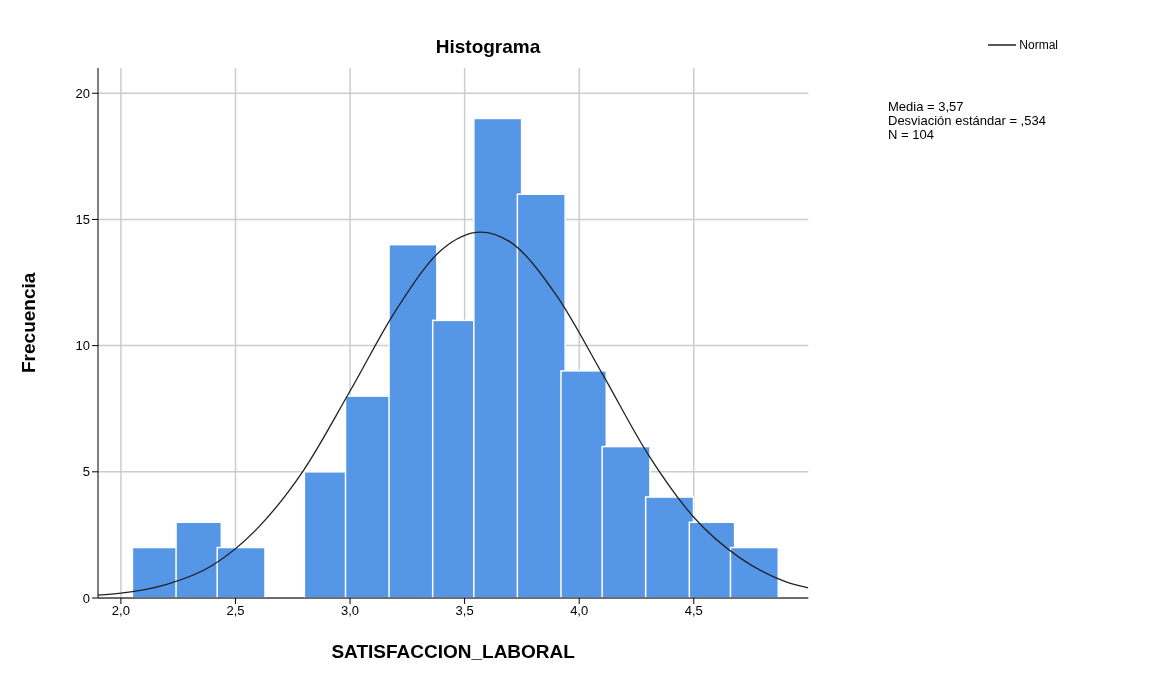 The width and height of the screenshot is (1157, 691). I want to click on x-tick-label: 3,0, so click(350, 611).